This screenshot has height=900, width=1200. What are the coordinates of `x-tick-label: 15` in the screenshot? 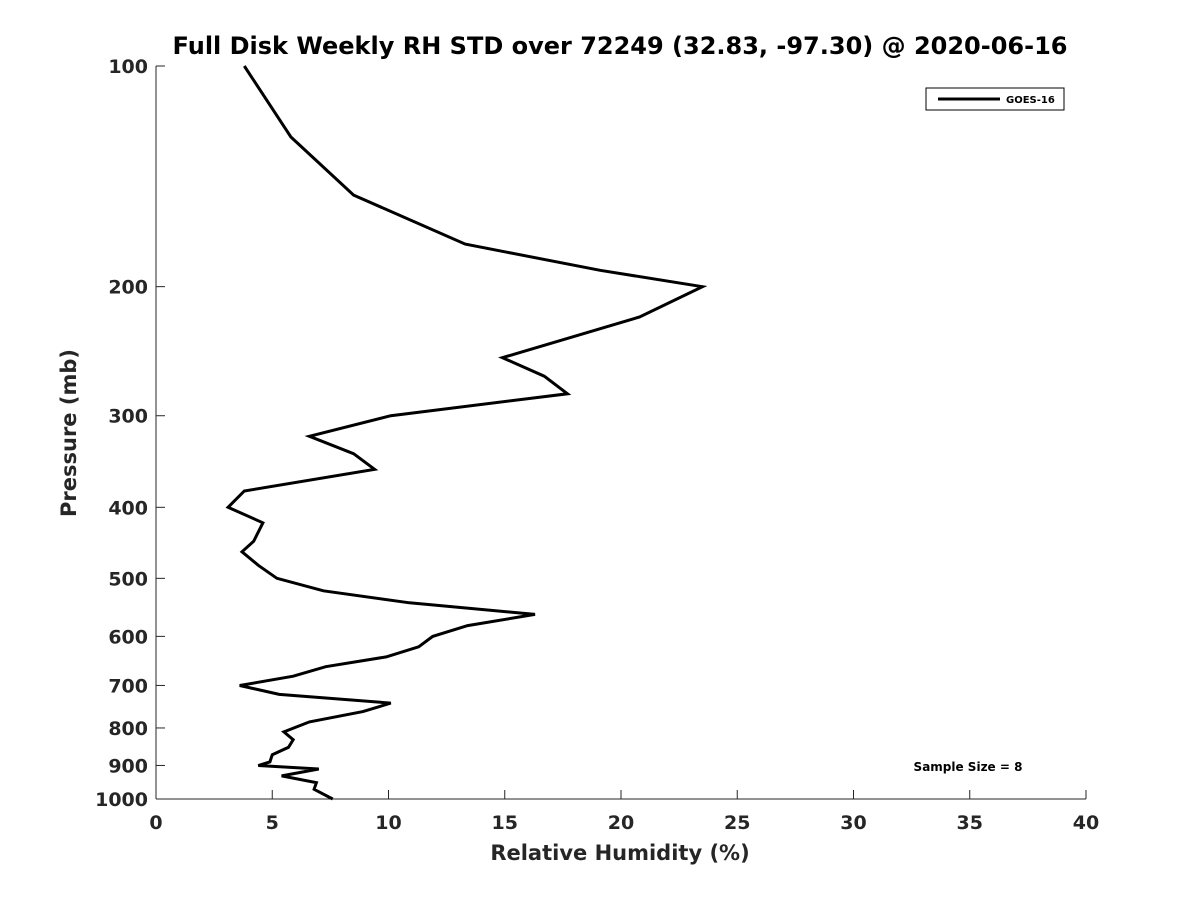 It's located at (505, 823).